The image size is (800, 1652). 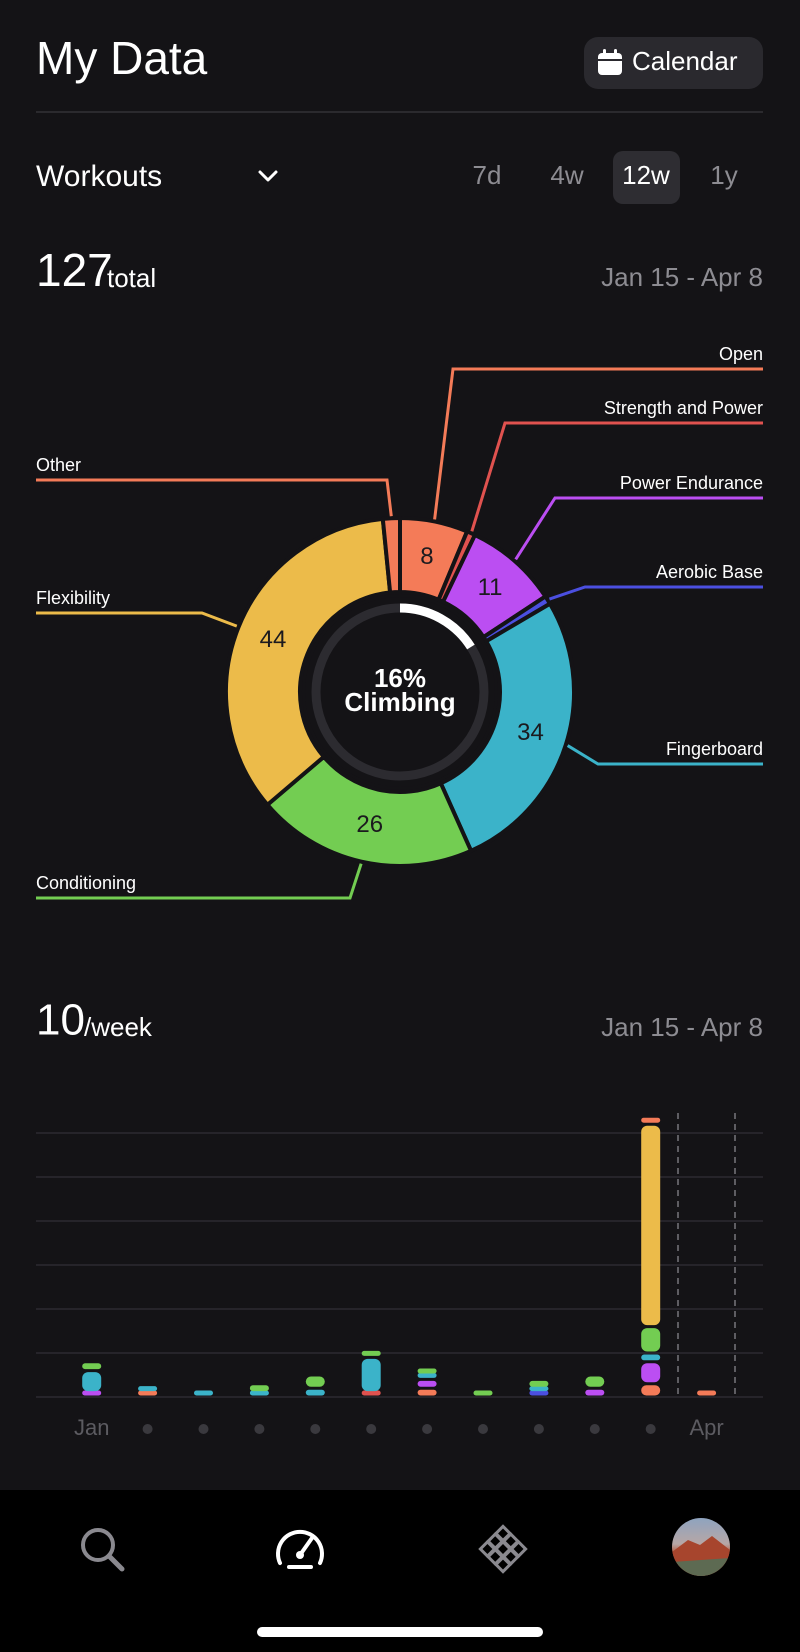 I want to click on range-tab: 4w, so click(x=566, y=175).